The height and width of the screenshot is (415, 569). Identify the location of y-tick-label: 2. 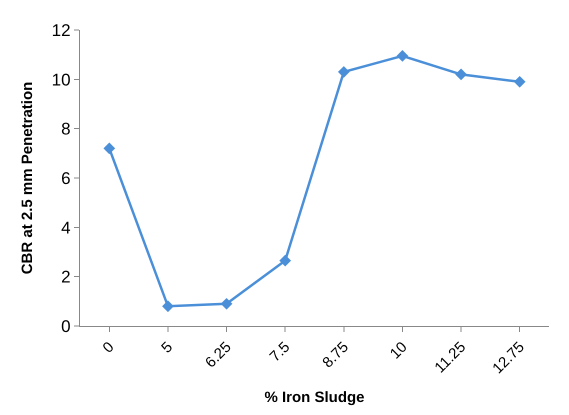
(66, 277).